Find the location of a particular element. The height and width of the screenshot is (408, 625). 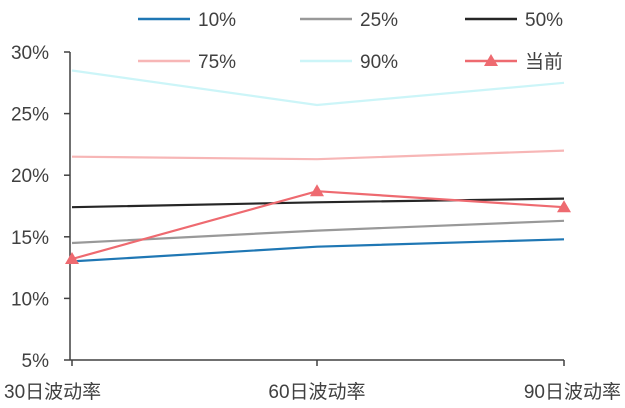

legend-item: 90% is located at coordinates (349, 62).